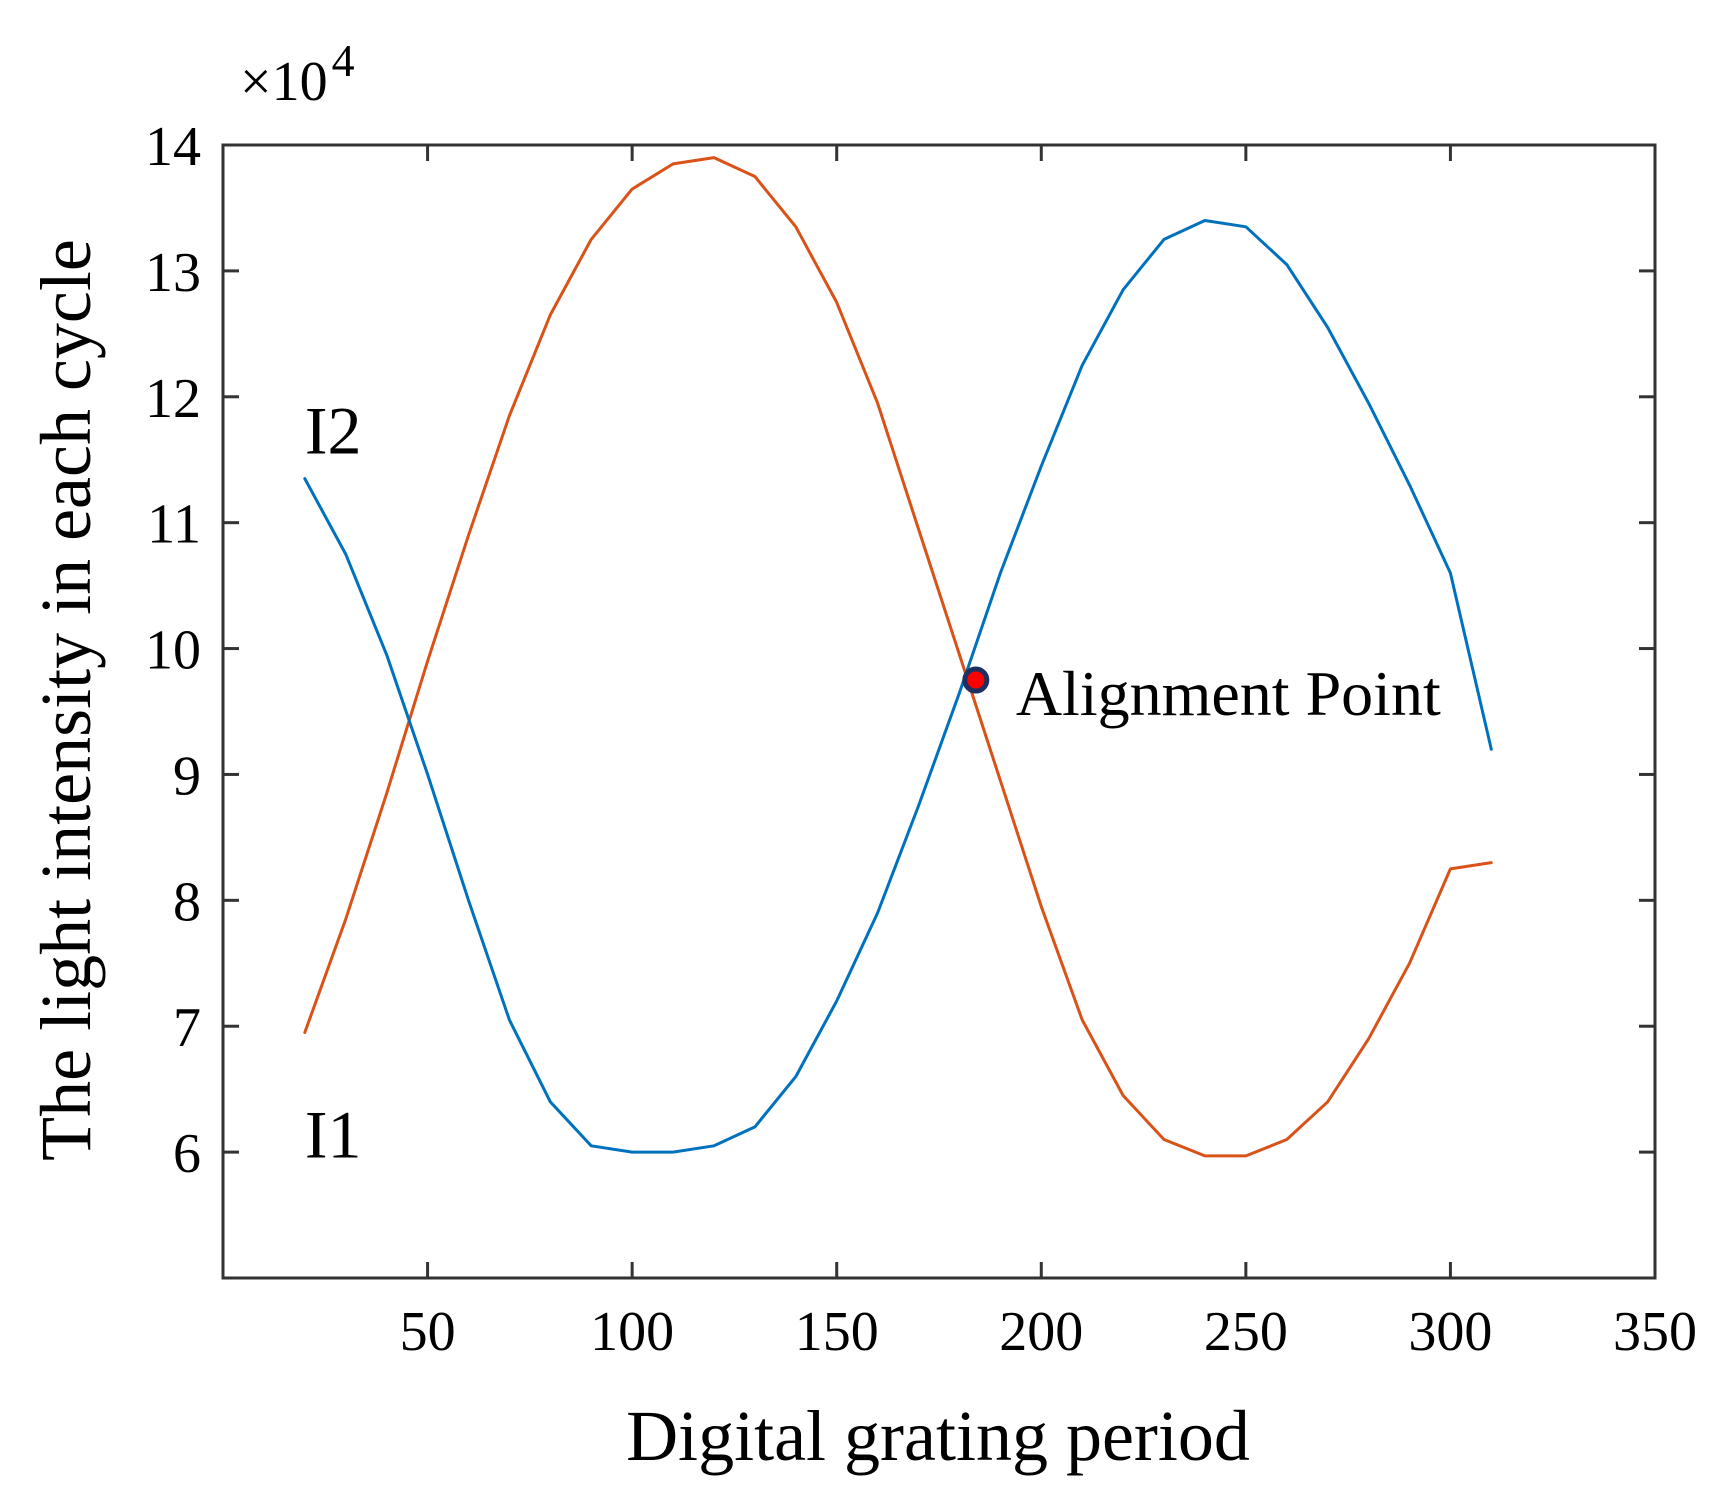 The image size is (1724, 1495). I want to click on y-tick-label: 14, so click(173, 147).